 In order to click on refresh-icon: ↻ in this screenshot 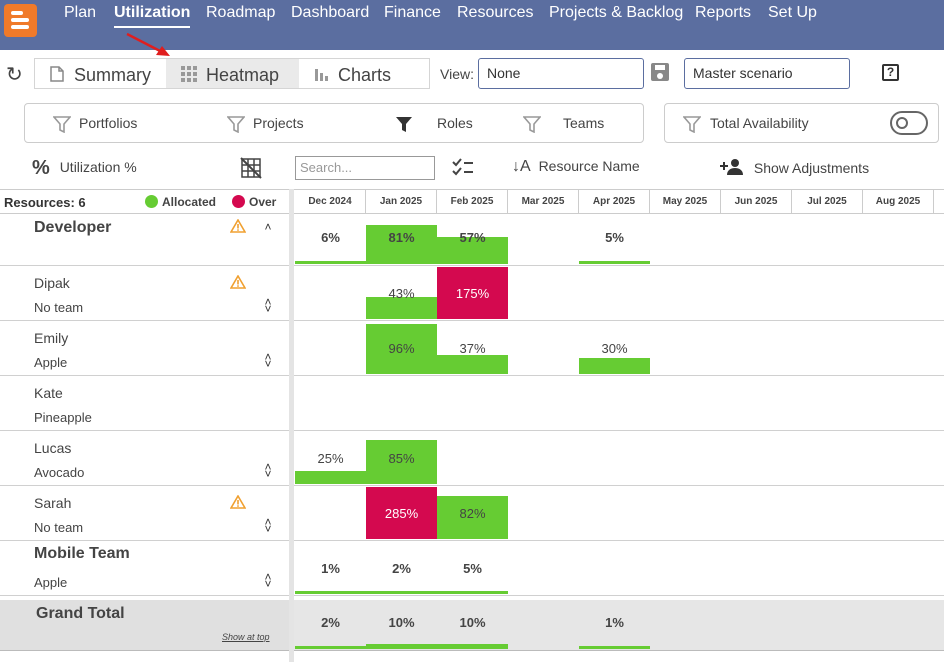, I will do `click(14, 75)`.